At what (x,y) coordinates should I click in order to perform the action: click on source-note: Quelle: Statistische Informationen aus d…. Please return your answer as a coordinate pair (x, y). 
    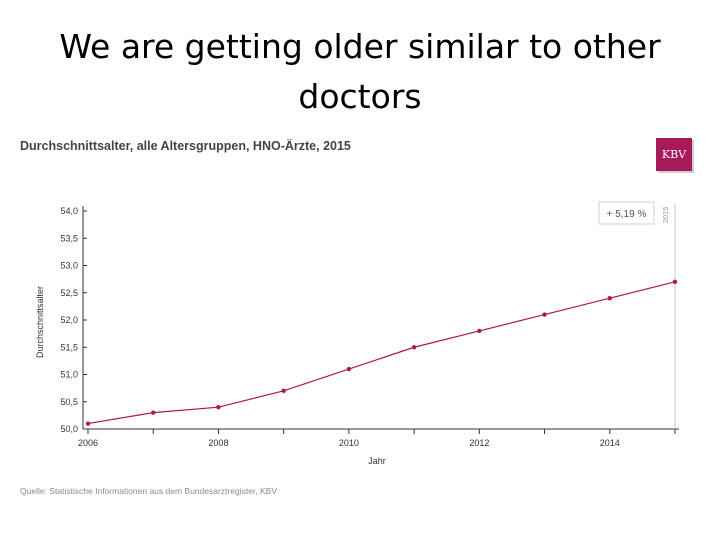
    Looking at the image, I should click on (149, 491).